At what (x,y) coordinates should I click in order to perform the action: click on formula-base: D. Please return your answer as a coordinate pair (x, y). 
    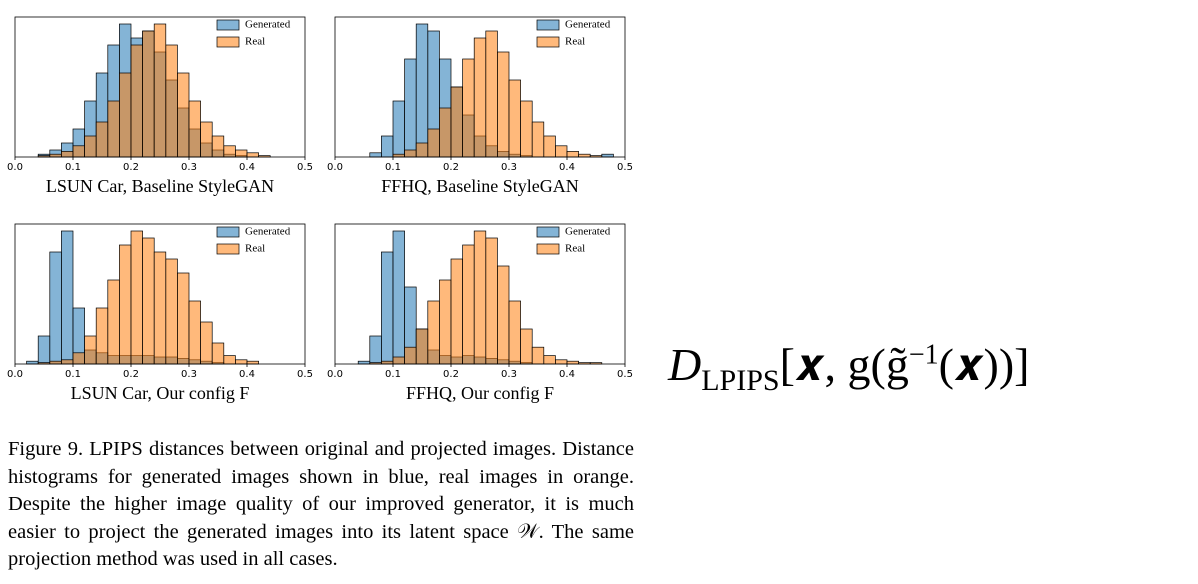
    Looking at the image, I should click on (685, 364).